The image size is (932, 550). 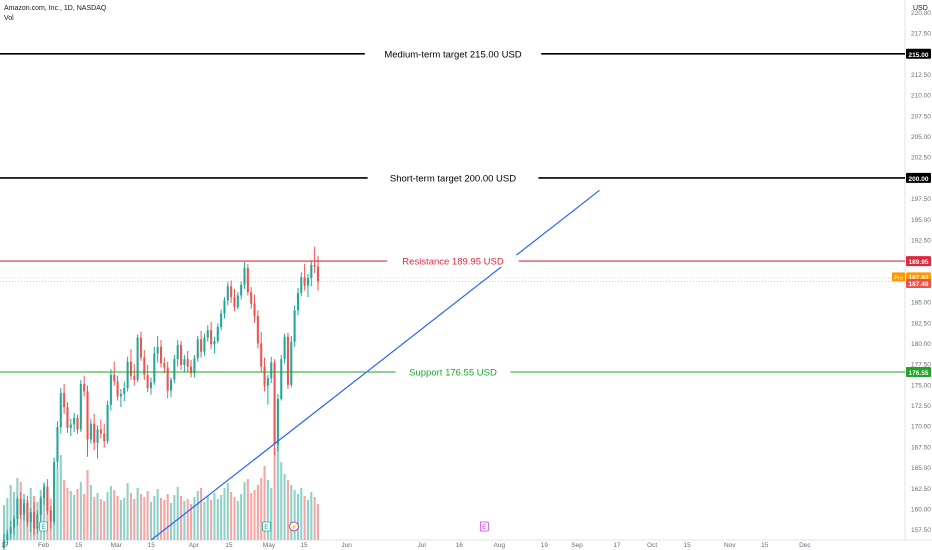 I want to click on axis-badges: 215.00 200.00 189.95 176.55 187.93 Pre 187.48, so click(x=911, y=212).